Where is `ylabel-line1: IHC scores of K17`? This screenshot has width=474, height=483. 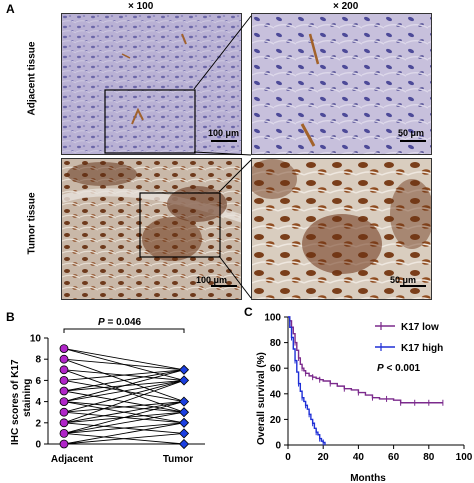 ylabel-line1: IHC scores of K17 is located at coordinates (15, 402).